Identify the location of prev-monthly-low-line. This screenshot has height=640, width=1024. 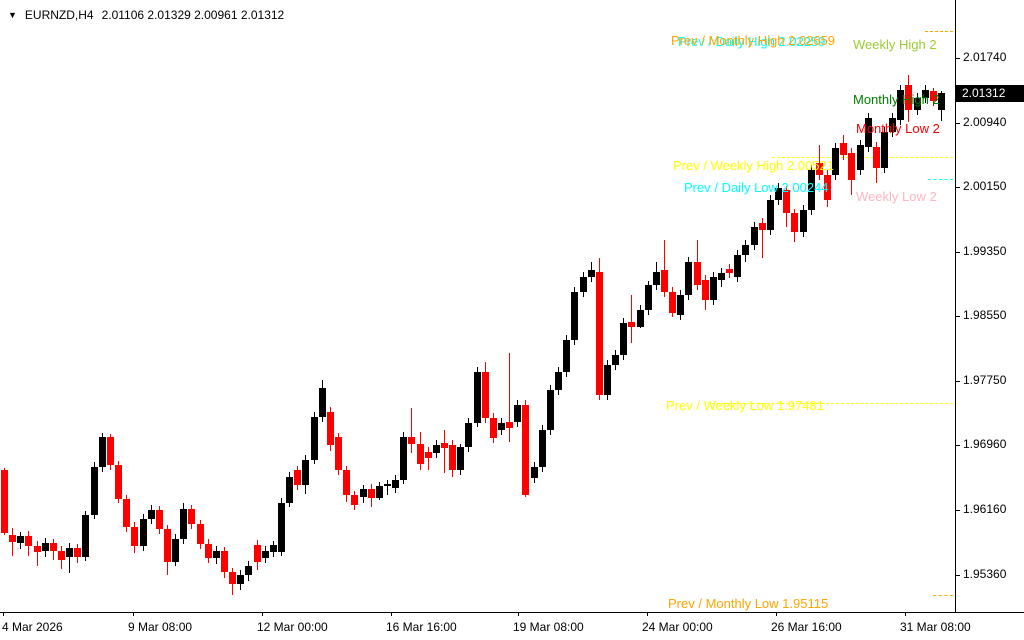
(943, 595).